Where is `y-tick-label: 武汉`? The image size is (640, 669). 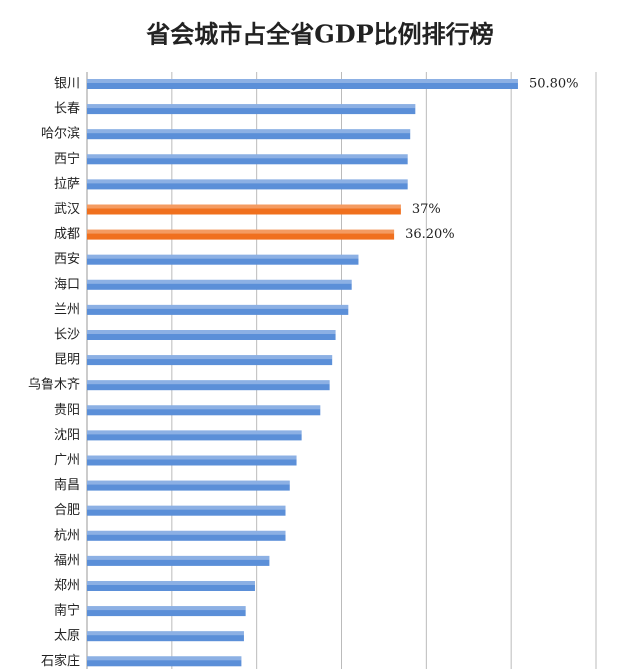
y-tick-label: 武汉 is located at coordinates (67, 209).